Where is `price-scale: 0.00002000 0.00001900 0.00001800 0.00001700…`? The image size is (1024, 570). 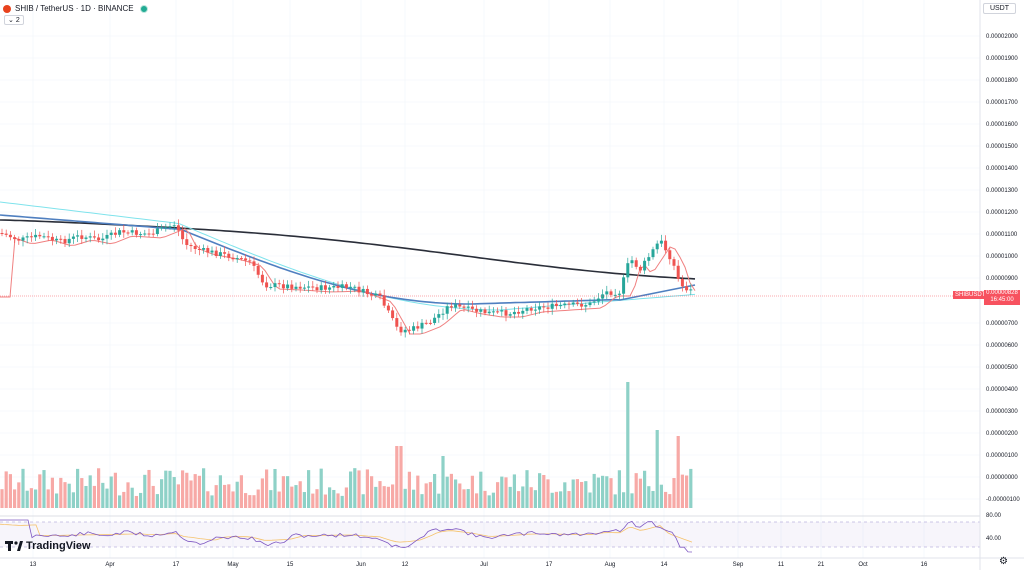 price-scale: 0.00002000 0.00001900 0.00001800 0.00001700… is located at coordinates (1003, 268).